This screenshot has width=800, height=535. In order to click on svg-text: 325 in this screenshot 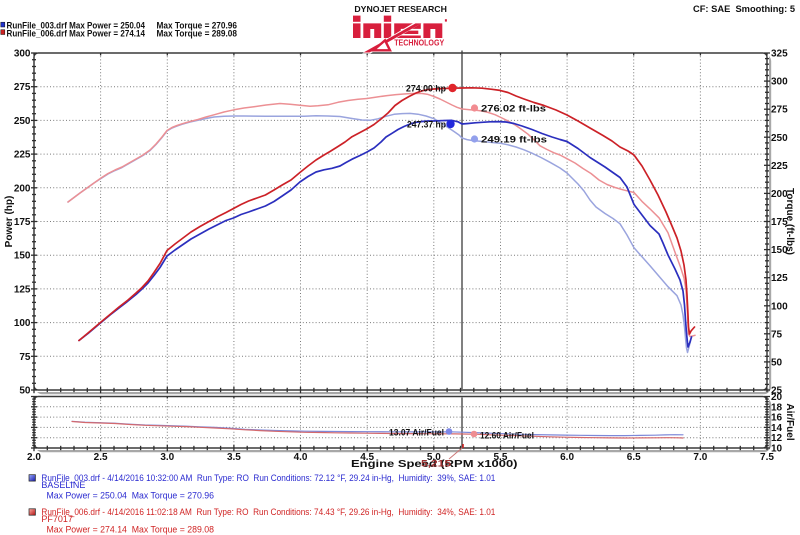, I will do `click(779, 54)`.